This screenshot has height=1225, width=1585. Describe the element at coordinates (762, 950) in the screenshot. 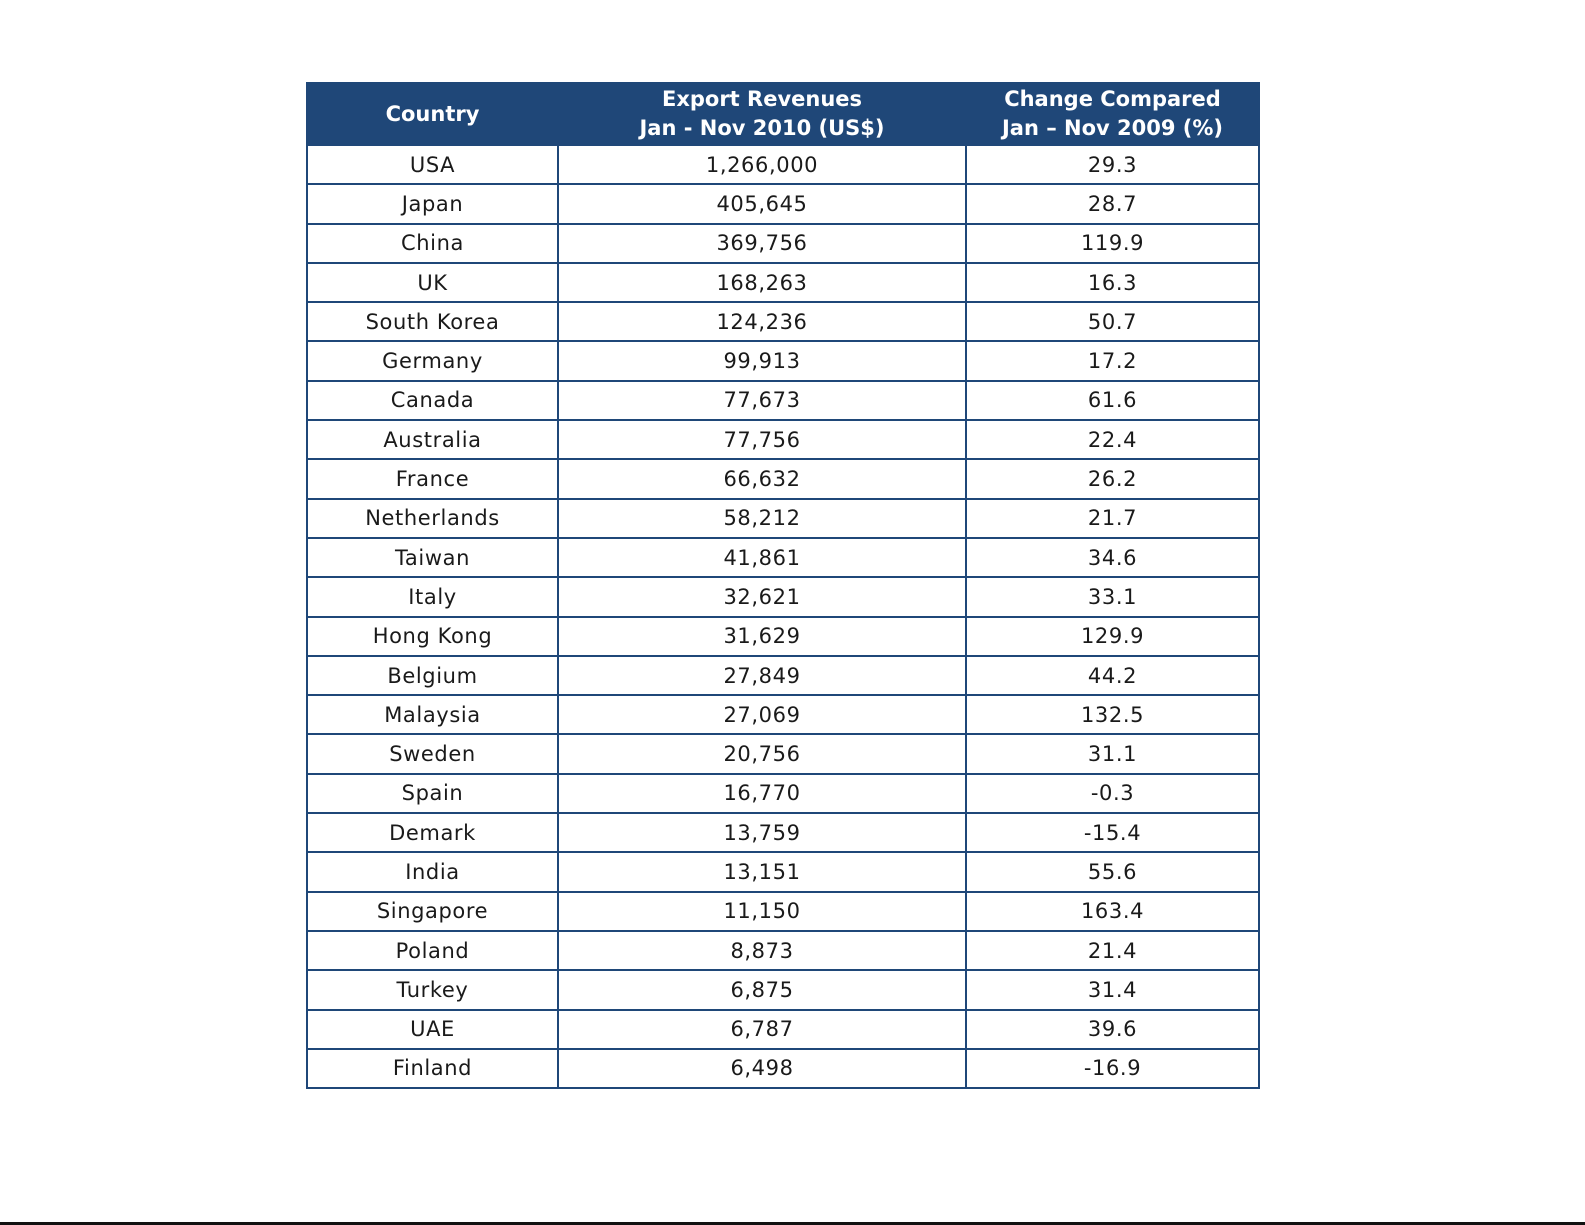

I see `cell-export-revenue: 8,873` at that location.